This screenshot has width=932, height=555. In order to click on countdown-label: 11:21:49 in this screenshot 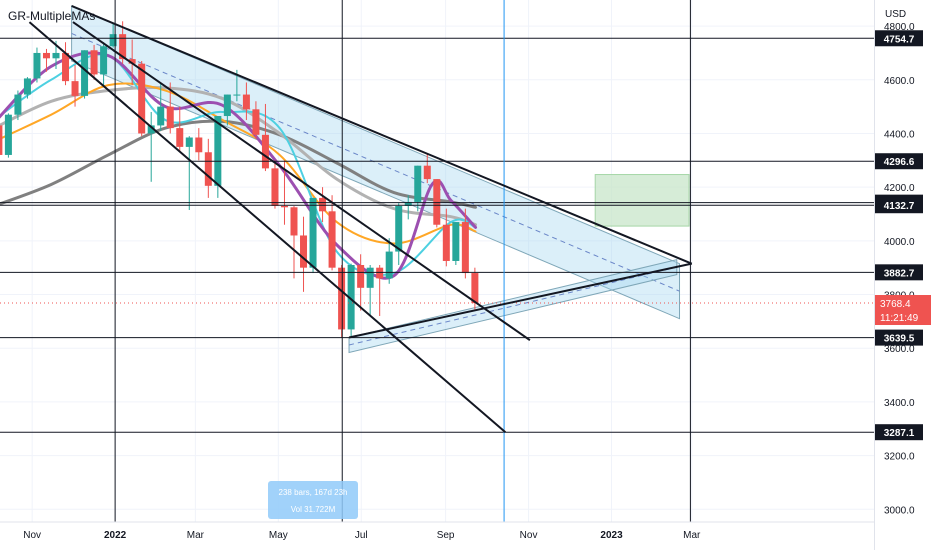, I will do `click(899, 318)`.